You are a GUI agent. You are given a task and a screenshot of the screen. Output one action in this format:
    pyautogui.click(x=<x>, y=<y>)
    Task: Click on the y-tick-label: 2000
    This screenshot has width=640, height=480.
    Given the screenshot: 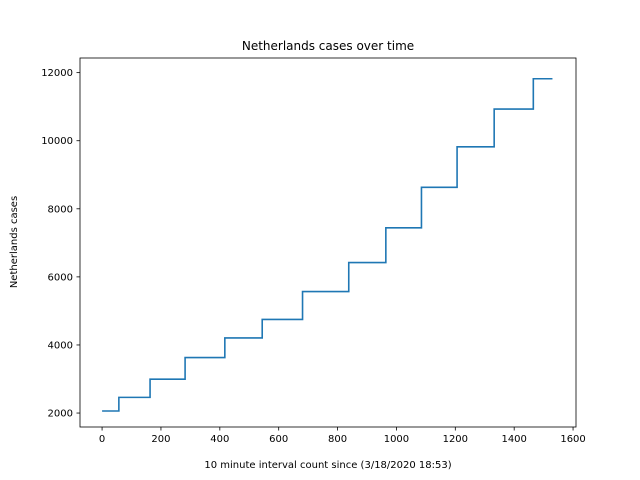 What is the action you would take?
    pyautogui.click(x=60, y=414)
    